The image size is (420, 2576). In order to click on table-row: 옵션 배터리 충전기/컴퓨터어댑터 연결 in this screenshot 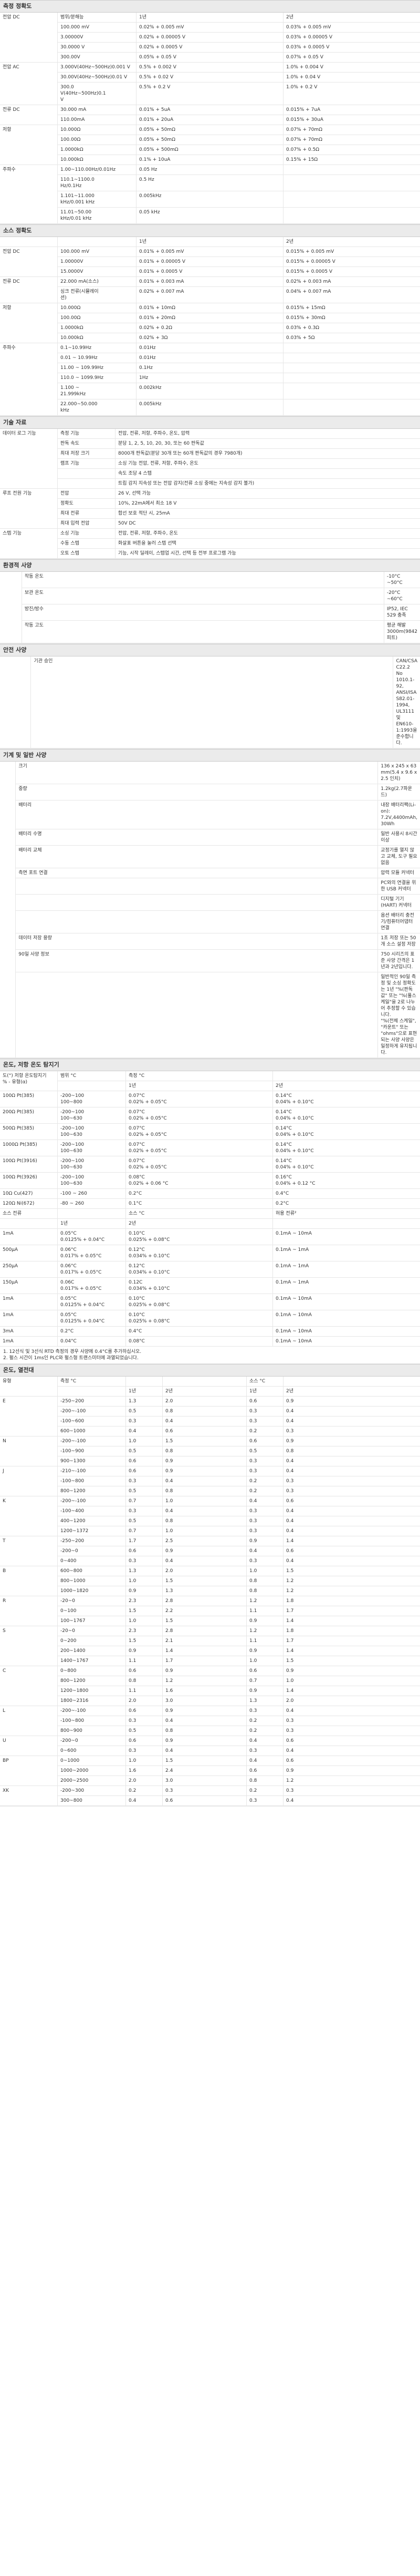, I will do `click(218, 922)`.